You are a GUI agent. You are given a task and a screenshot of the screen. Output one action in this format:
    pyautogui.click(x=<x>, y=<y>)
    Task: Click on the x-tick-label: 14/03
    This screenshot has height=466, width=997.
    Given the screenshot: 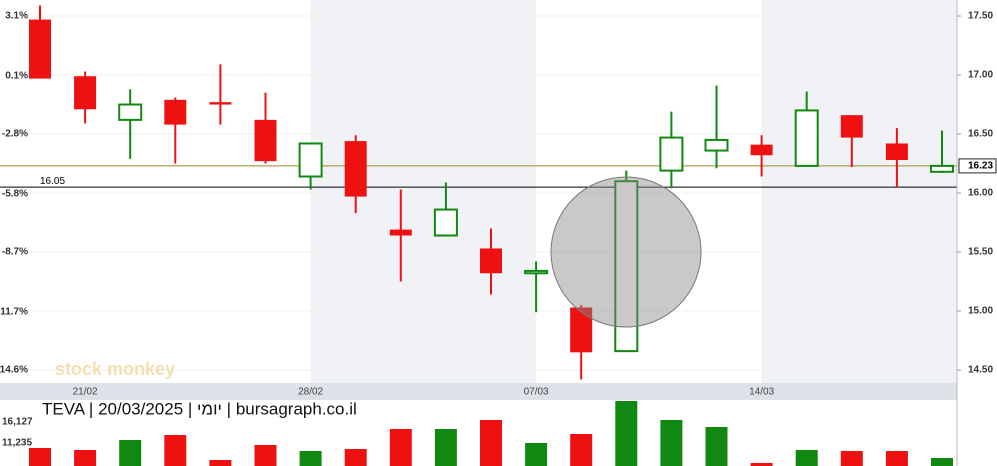 What is the action you would take?
    pyautogui.click(x=761, y=392)
    